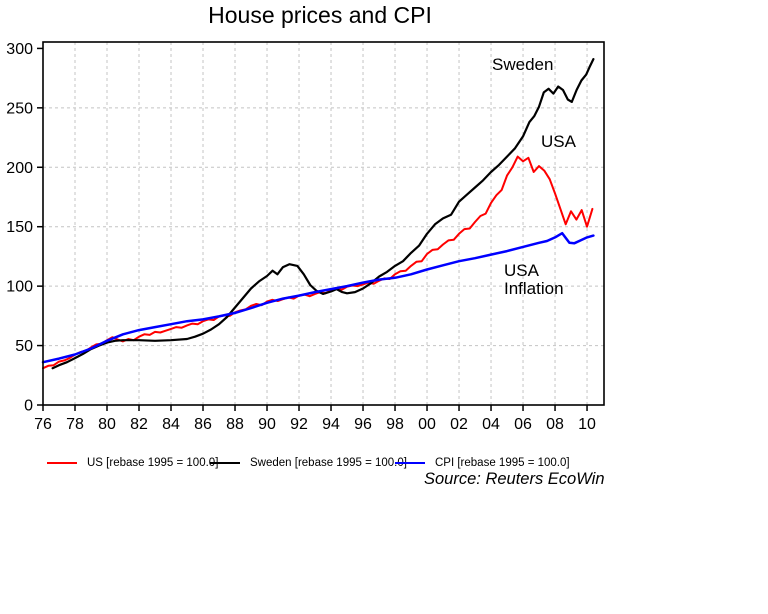 This screenshot has width=768, height=614. Describe the element at coordinates (514, 479) in the screenshot. I see `source-note: Source: Reuters EcoWin` at that location.